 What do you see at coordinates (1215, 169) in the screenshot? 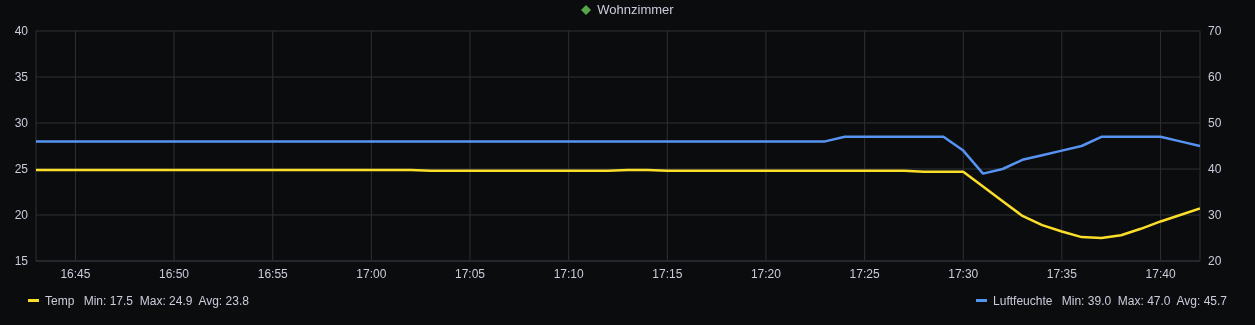
I see `y2-tick-label: 40` at bounding box center [1215, 169].